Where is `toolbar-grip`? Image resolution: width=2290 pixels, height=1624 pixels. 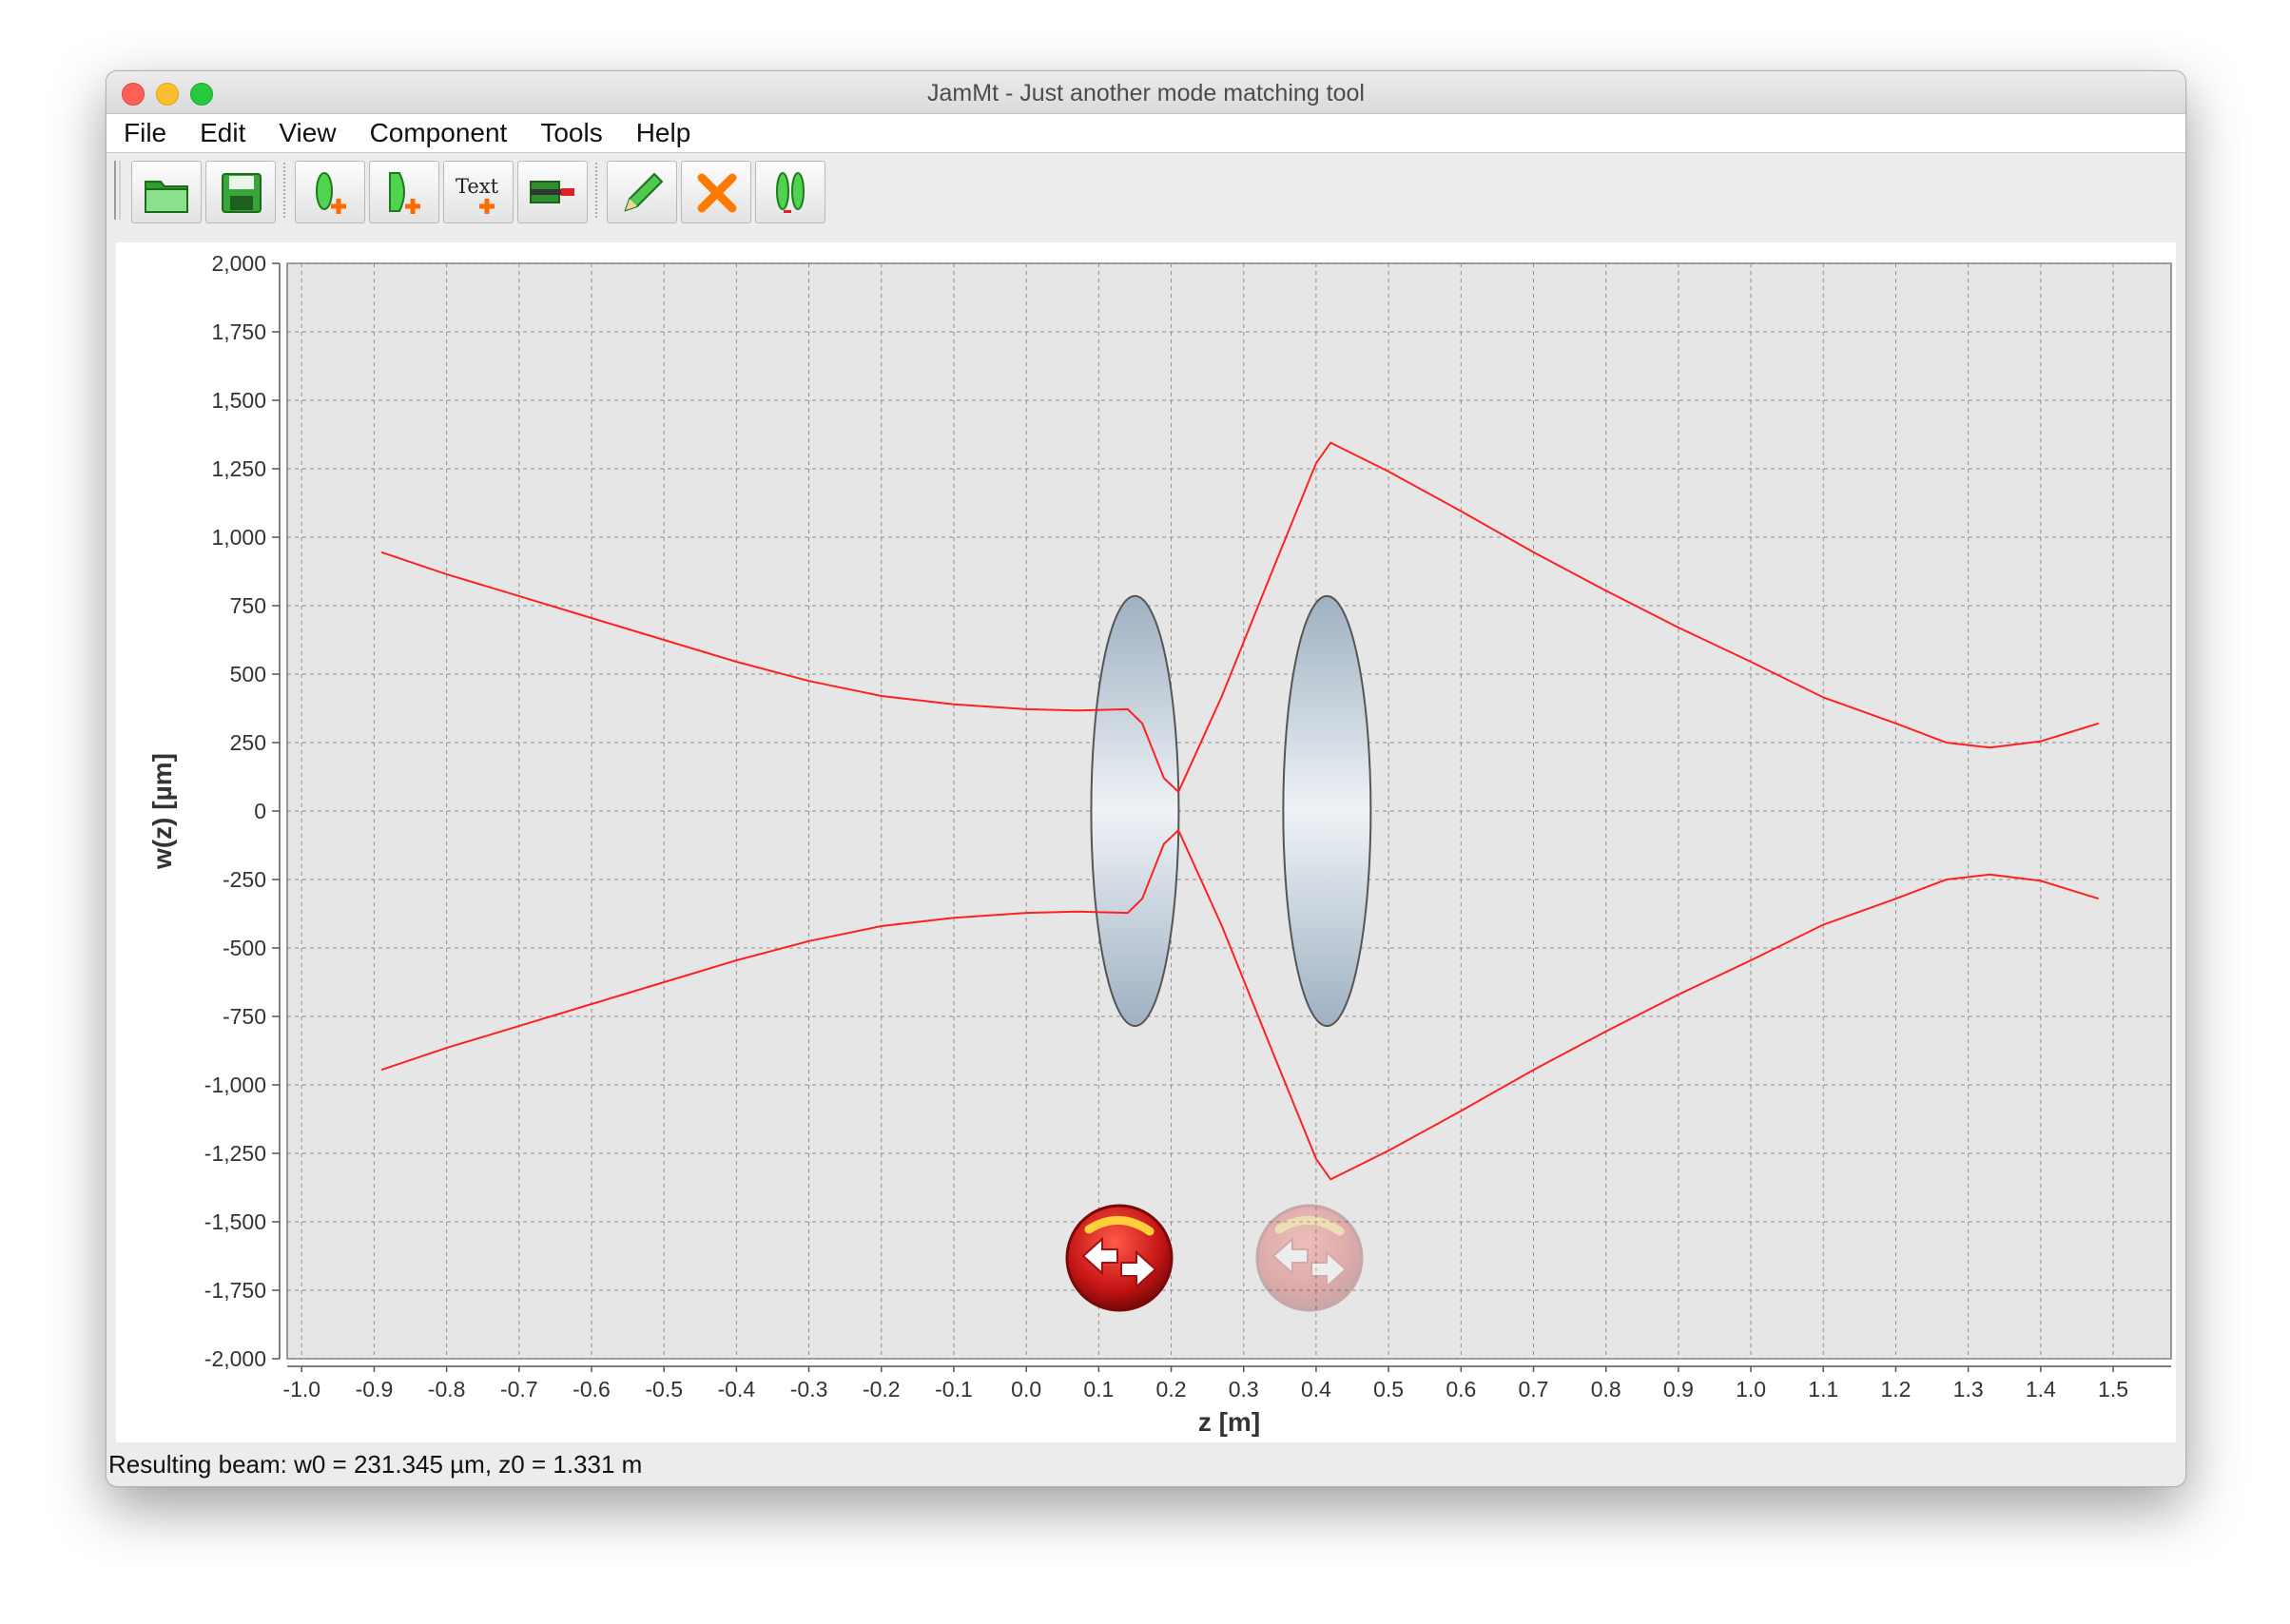
toolbar-grip is located at coordinates (117, 190).